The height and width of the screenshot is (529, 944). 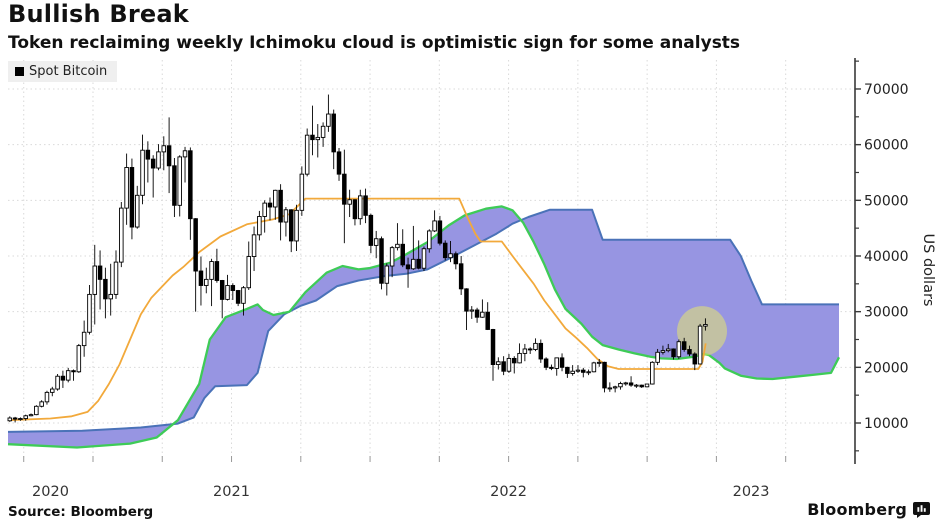 What do you see at coordinates (98, 14) in the screenshot?
I see `page-title: Bullish Break` at bounding box center [98, 14].